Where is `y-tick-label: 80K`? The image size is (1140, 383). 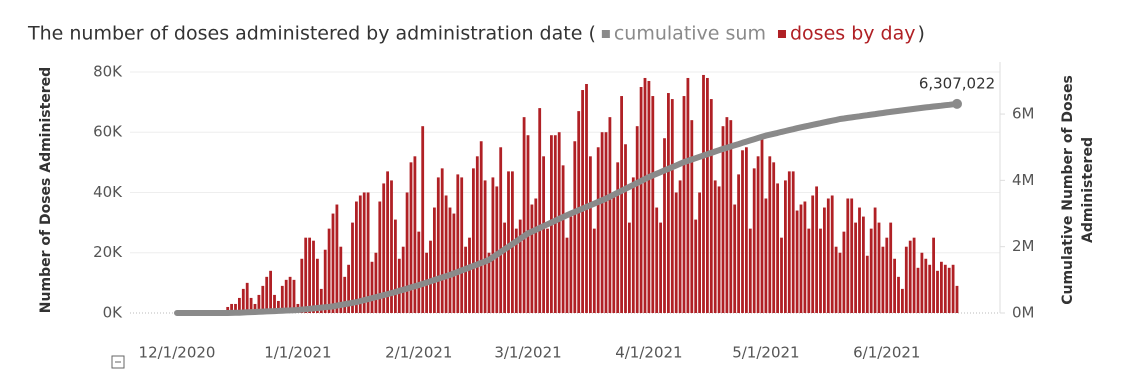
y-tick-label: 80K is located at coordinates (108, 71).